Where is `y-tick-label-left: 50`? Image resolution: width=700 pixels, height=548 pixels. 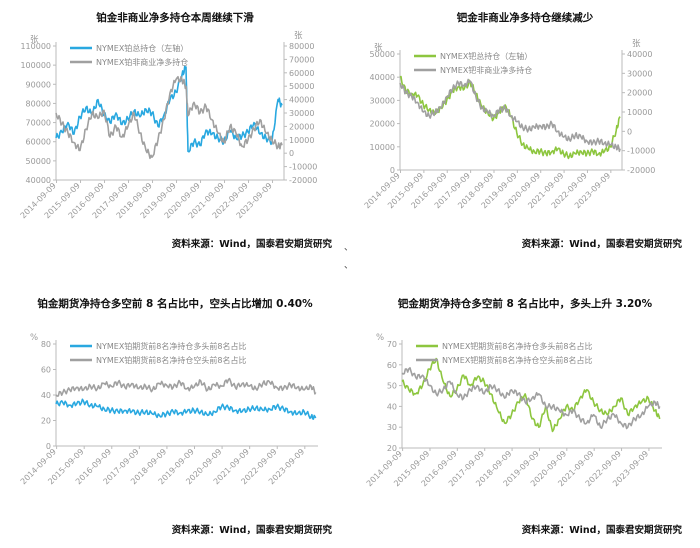 y-tick-label-left: 50 is located at coordinates (392, 386).